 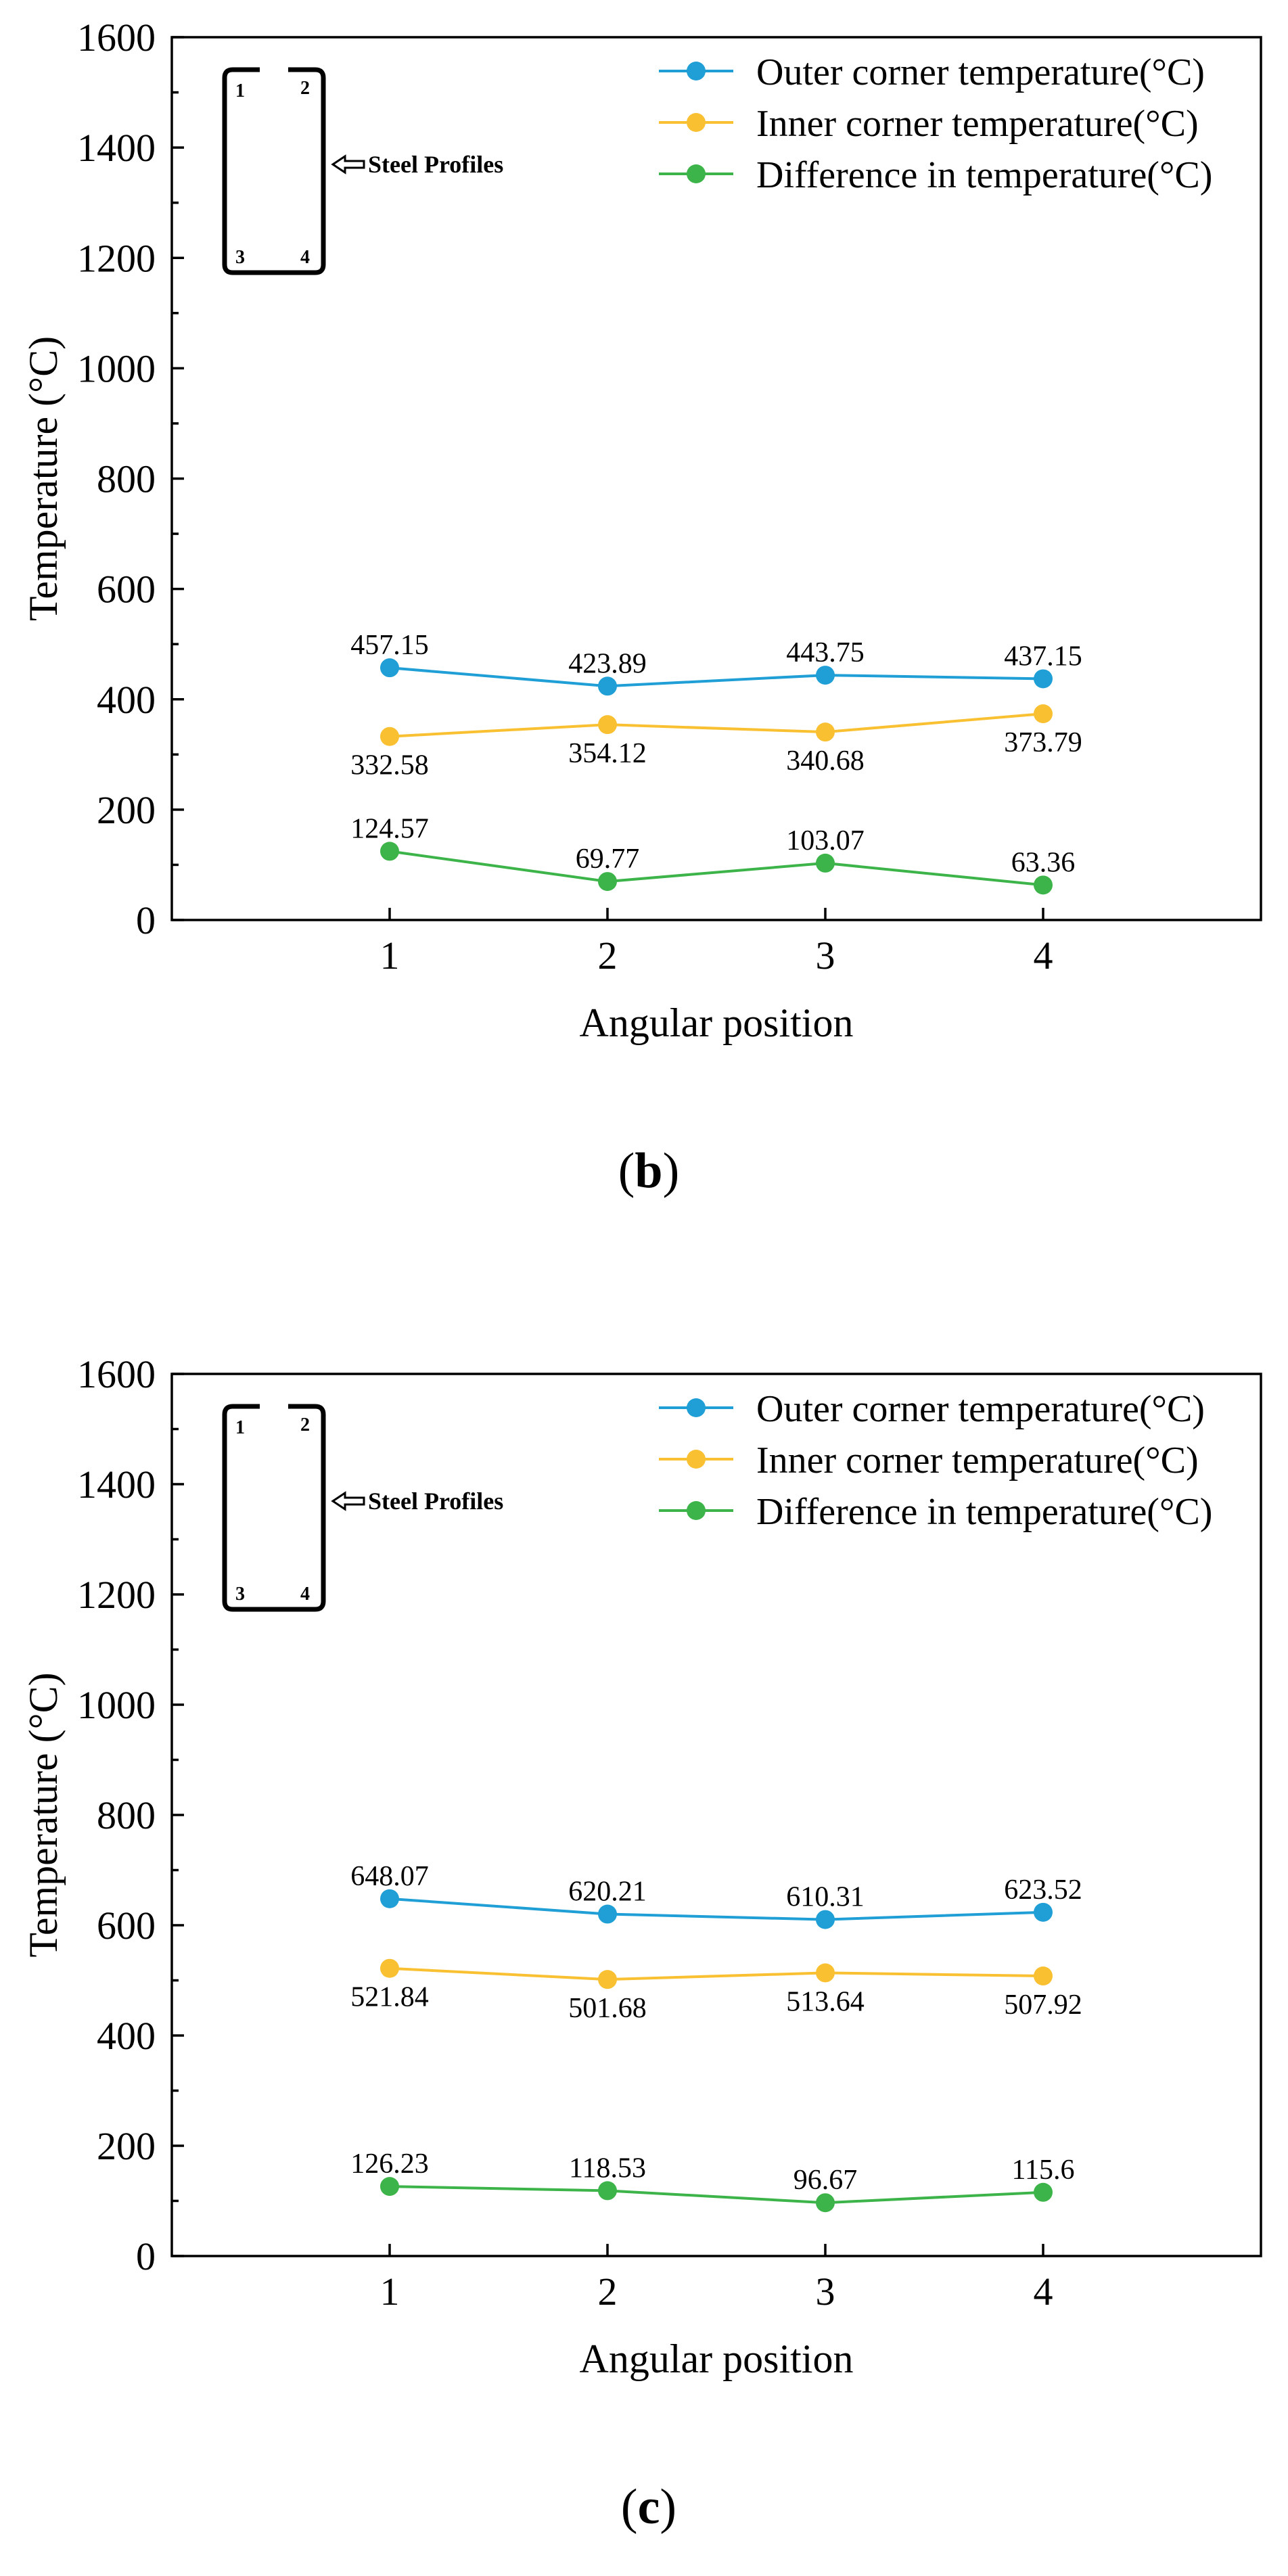 I want to click on data-label-outer: 620.21, so click(x=607, y=1892).